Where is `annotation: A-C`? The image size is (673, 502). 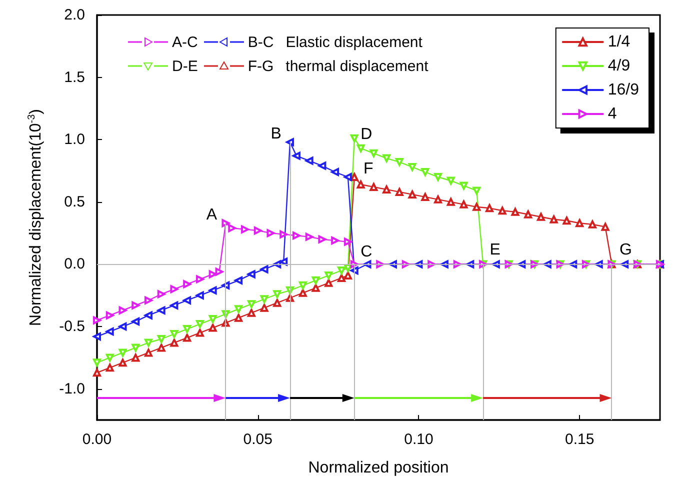
annotation: A-C is located at coordinates (185, 42).